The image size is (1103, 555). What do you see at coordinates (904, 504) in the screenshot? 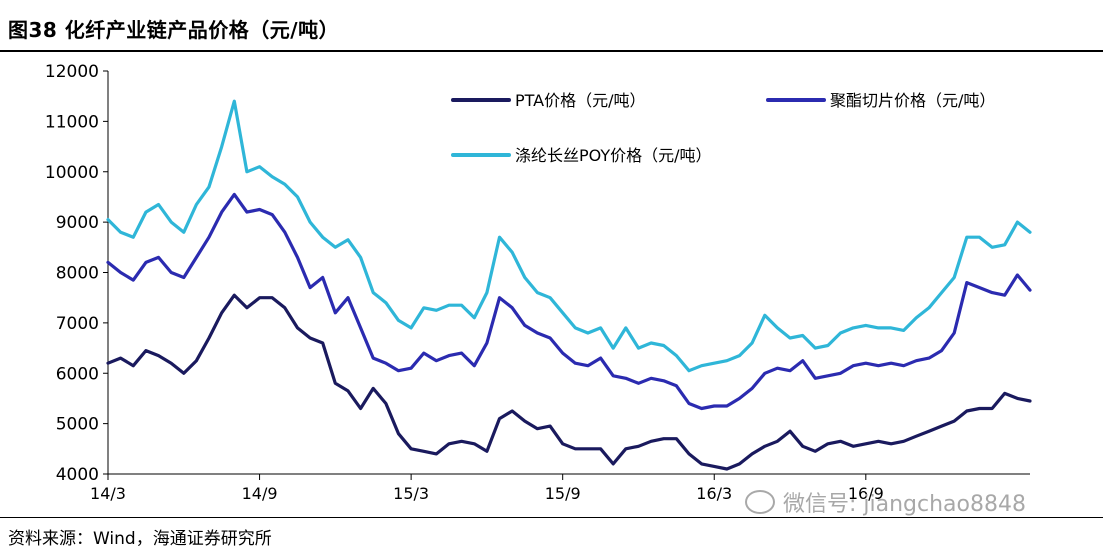
I see `watermark-text: 微信号: jiangchao8848` at bounding box center [904, 504].